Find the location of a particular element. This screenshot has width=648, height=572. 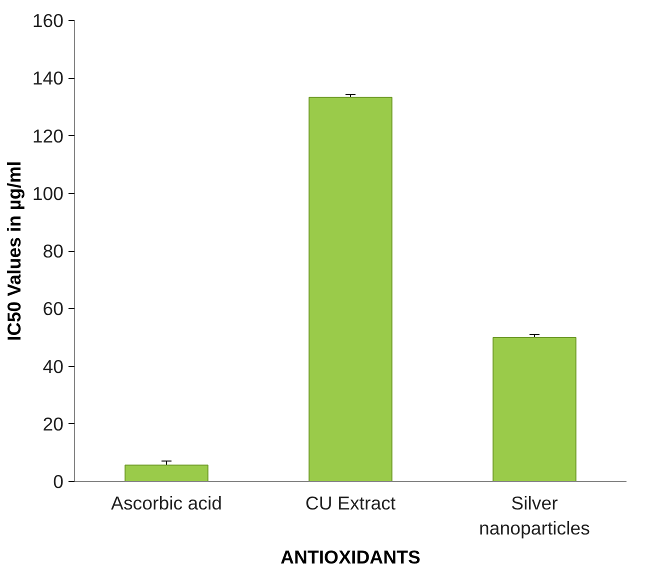

y-tick-label: 160 is located at coordinates (48, 20).